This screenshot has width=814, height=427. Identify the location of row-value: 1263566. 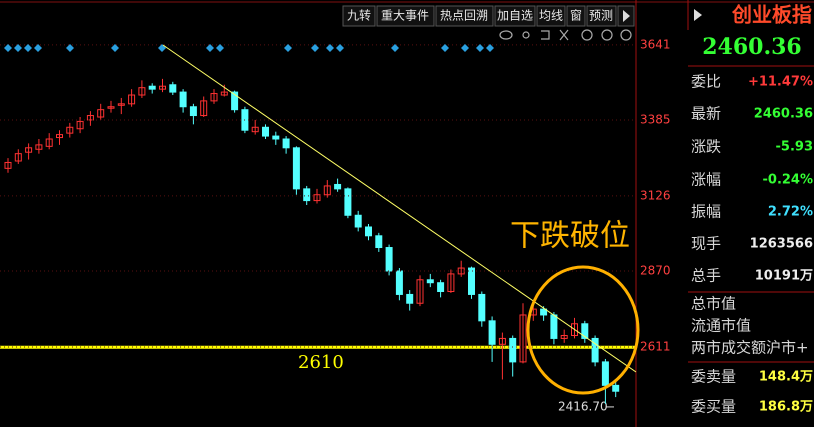
(781, 244).